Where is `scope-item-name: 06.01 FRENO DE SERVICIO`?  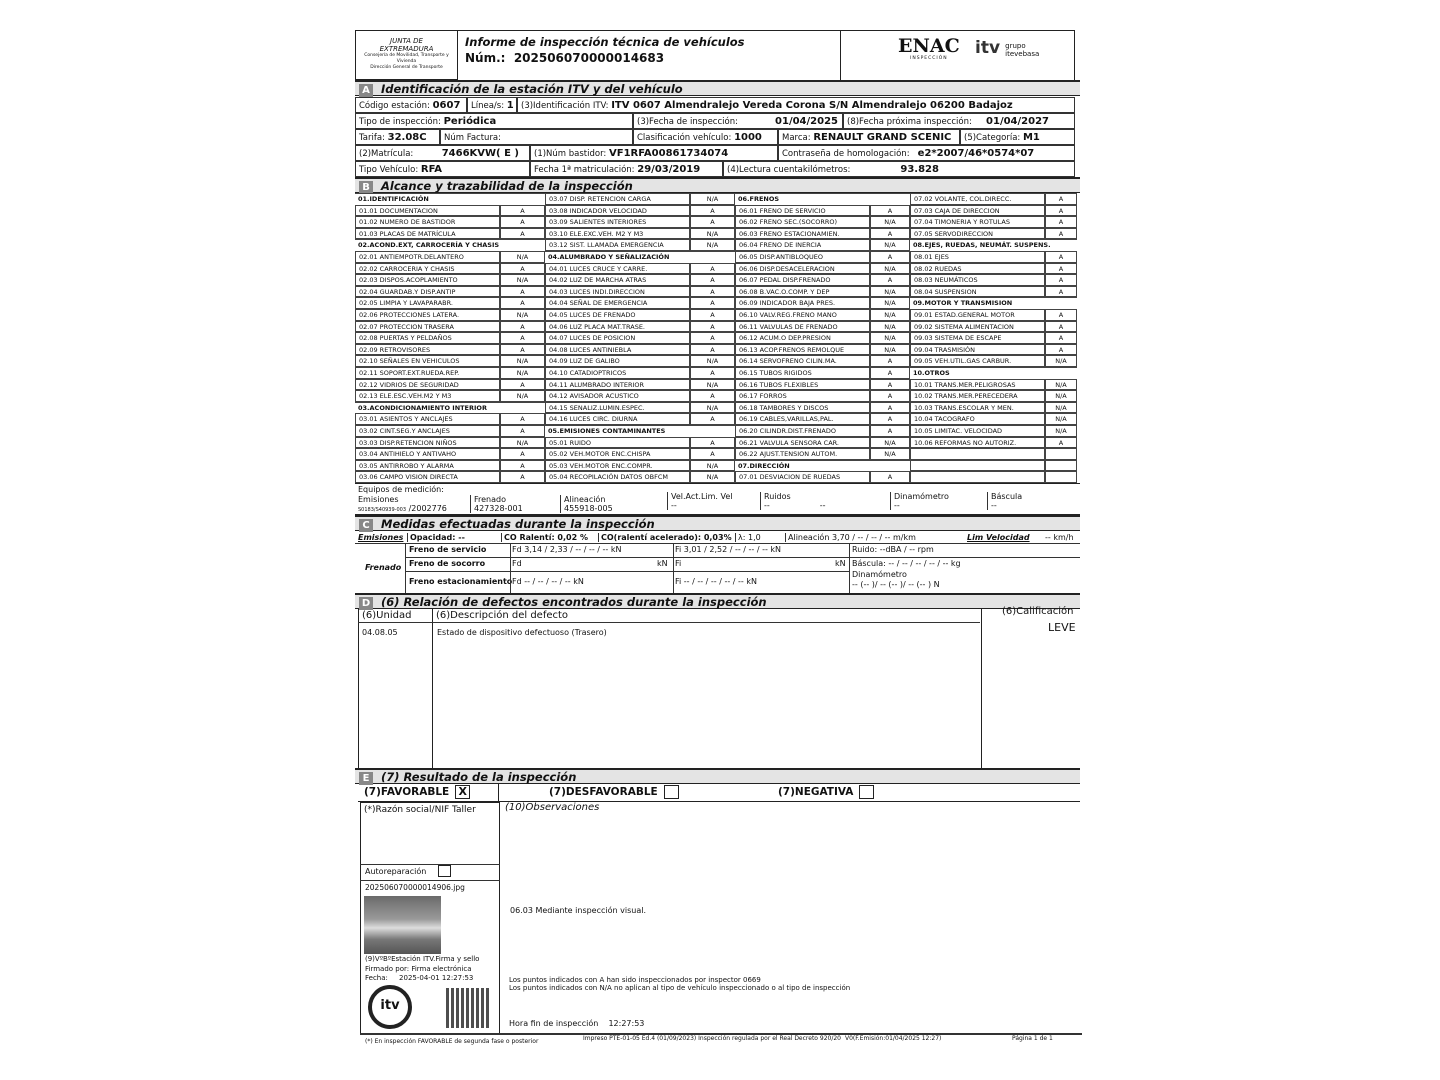 scope-item-name: 06.01 FRENO DE SERVICIO is located at coordinates (802, 210).